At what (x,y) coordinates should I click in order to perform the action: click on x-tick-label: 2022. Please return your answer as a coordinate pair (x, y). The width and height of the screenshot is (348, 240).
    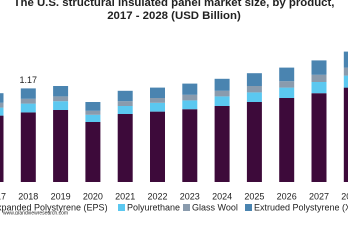
    Looking at the image, I should click on (157, 196).